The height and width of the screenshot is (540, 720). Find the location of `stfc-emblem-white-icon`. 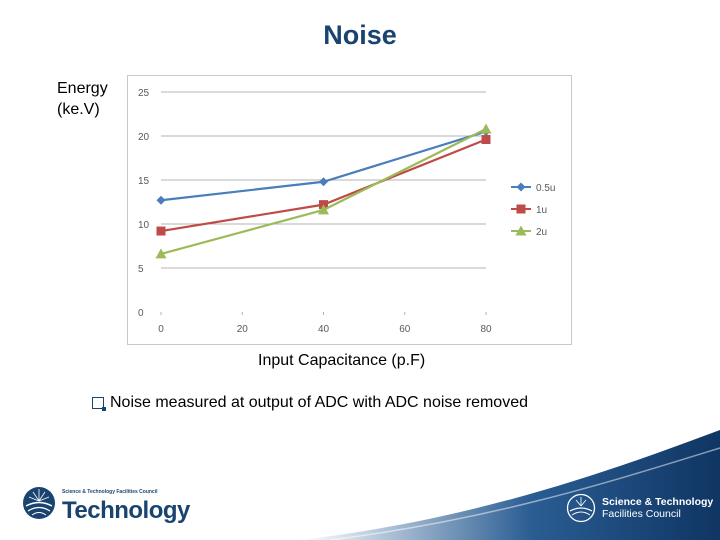

stfc-emblem-white-icon is located at coordinates (581, 508).